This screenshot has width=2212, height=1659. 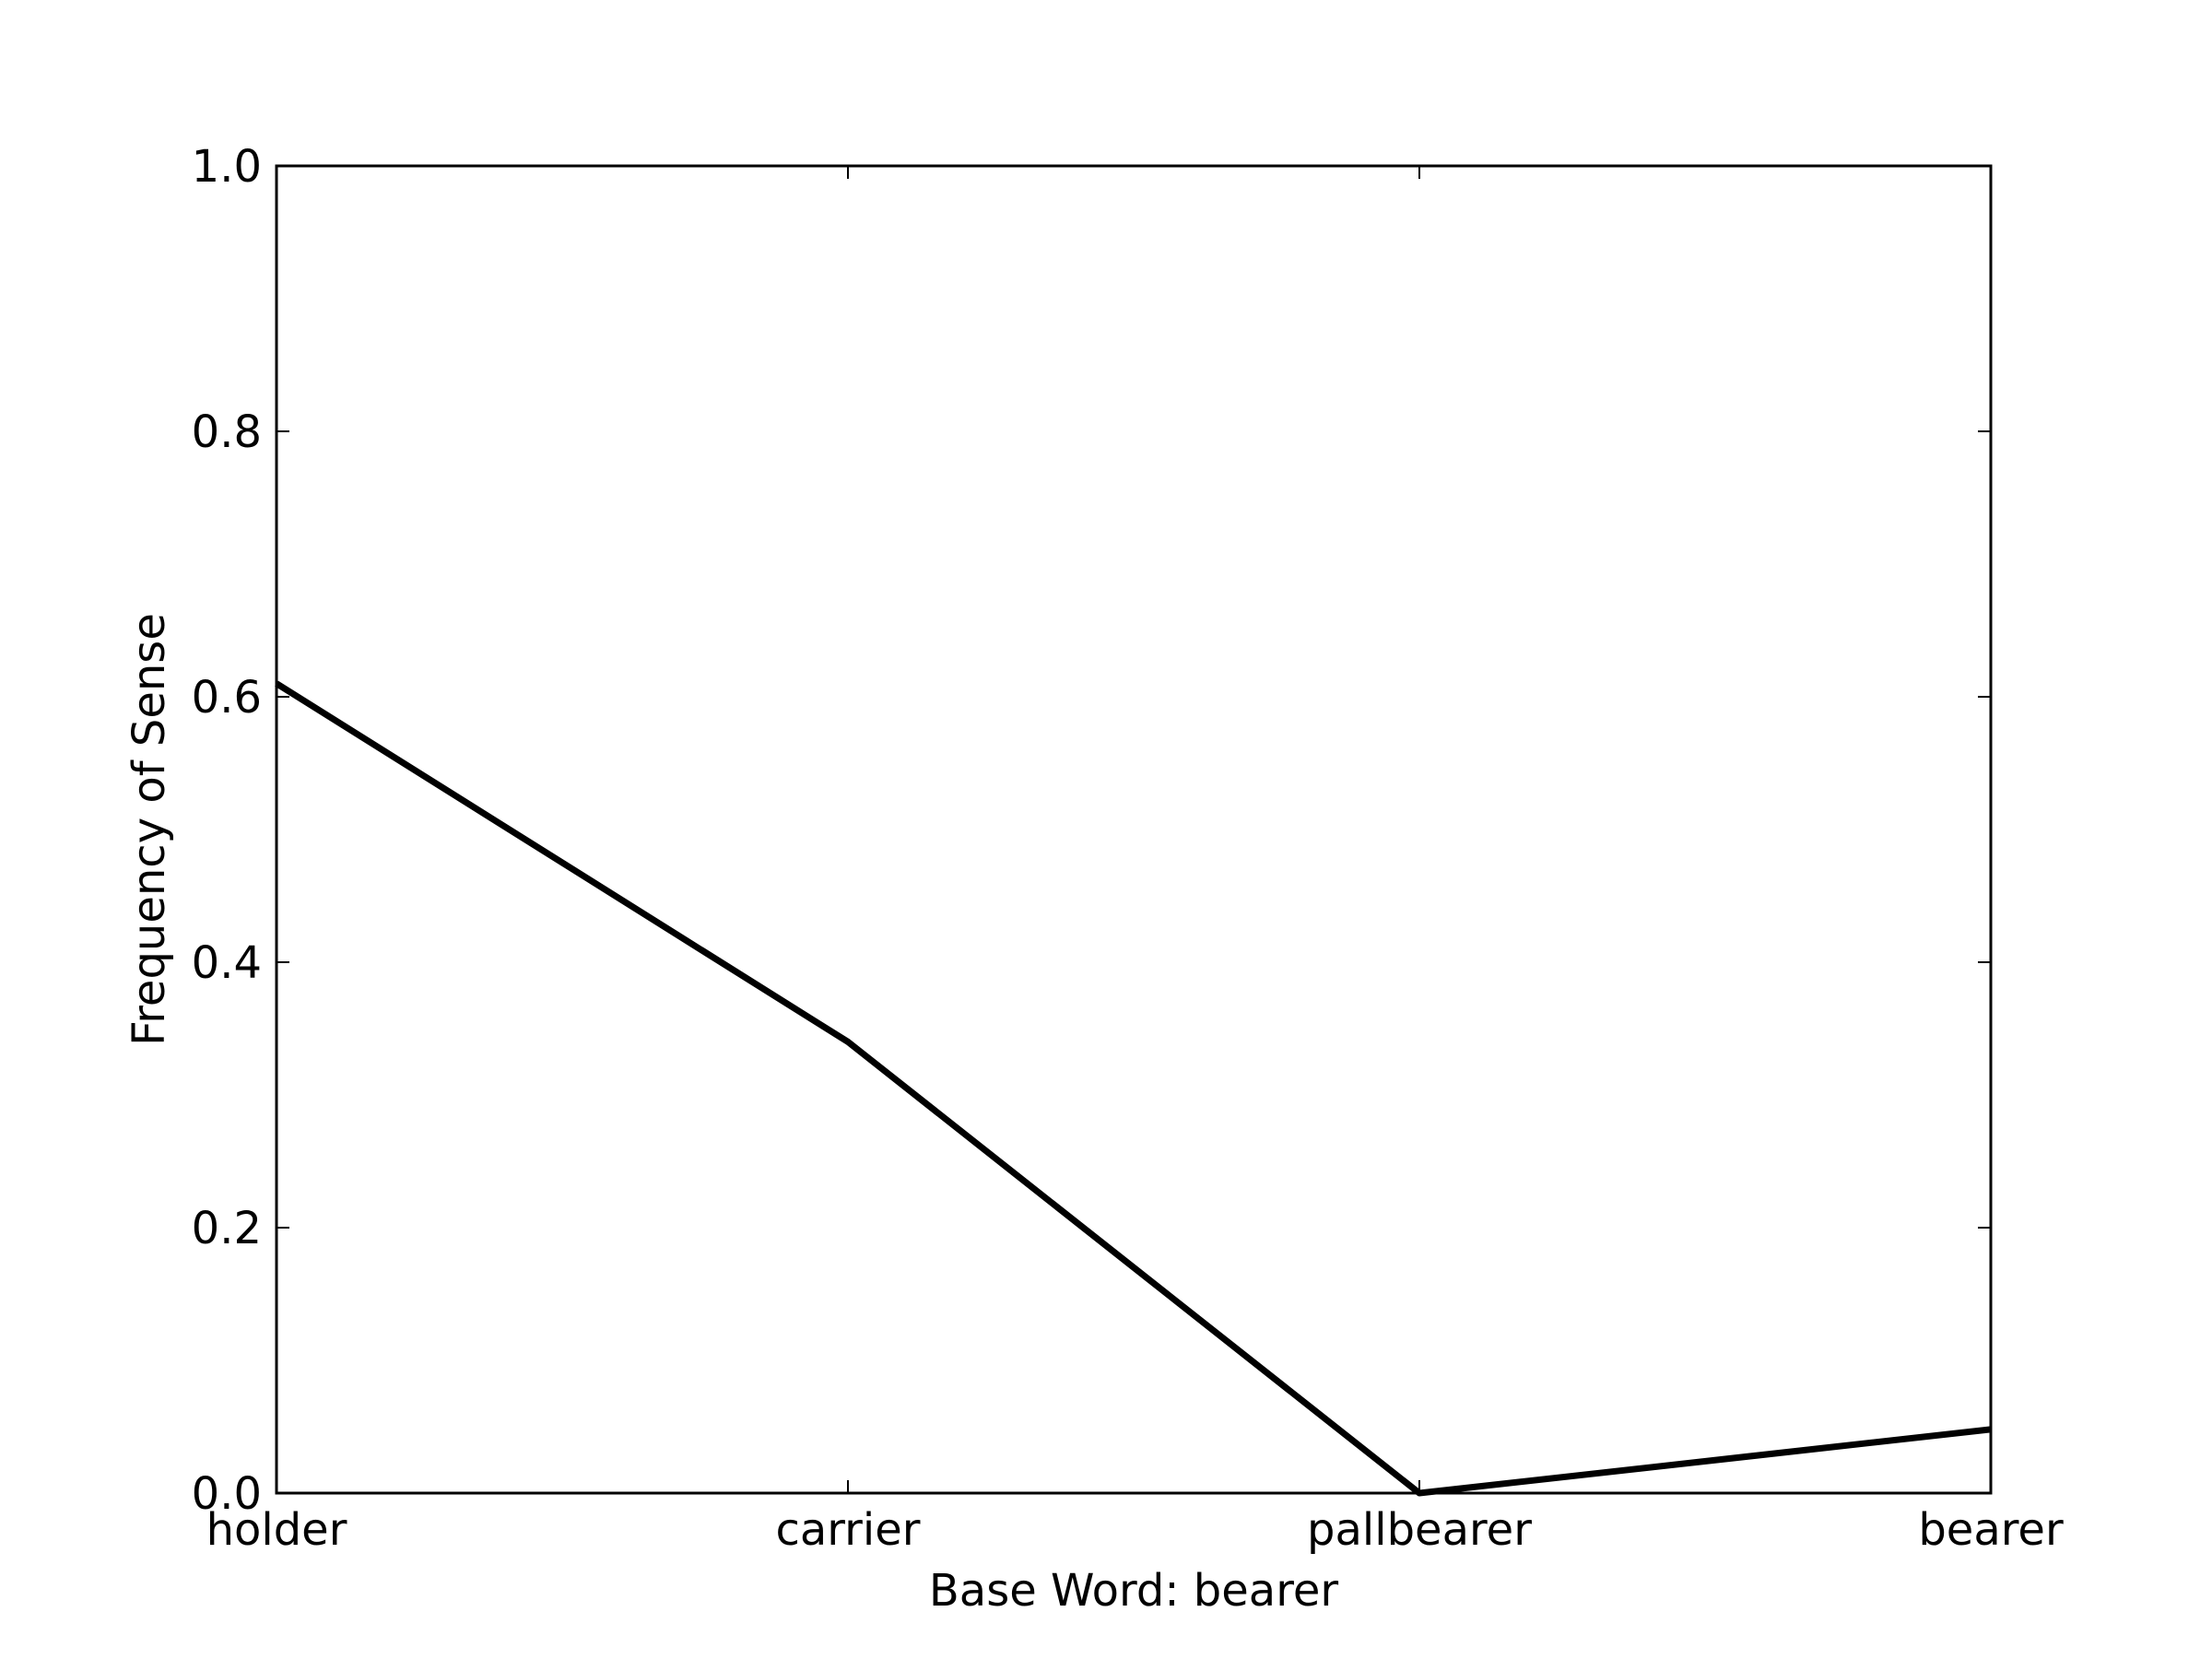 I want to click on y-tick-label: 1.0, so click(x=227, y=167).